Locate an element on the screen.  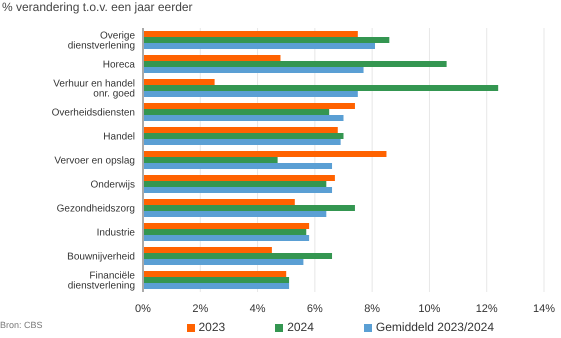
y-tick-label: Gezondheidszorg is located at coordinates (95, 209).